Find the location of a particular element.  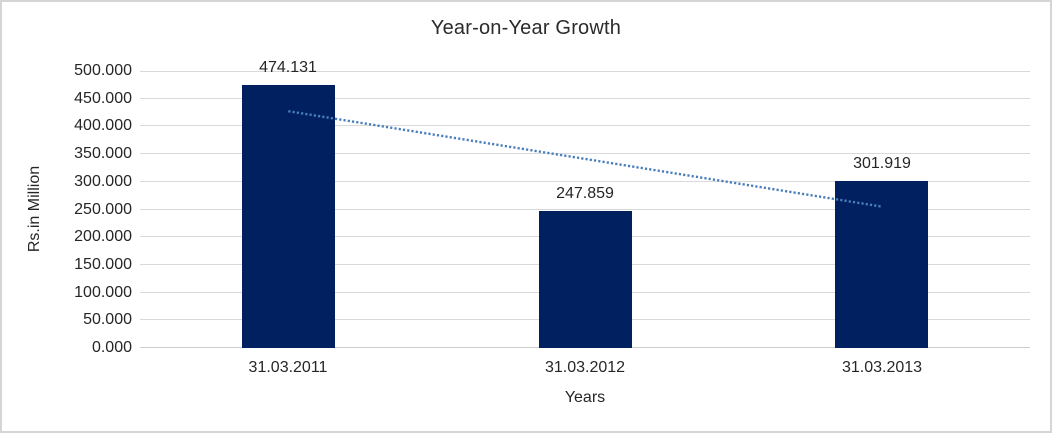

y-tick-label: 200.000 is located at coordinates (103, 236).